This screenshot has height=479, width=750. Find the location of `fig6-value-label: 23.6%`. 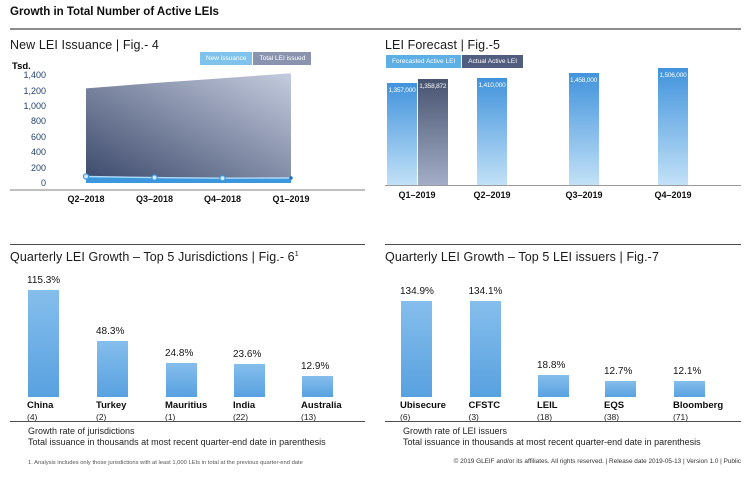

fig6-value-label: 23.6% is located at coordinates (247, 355).